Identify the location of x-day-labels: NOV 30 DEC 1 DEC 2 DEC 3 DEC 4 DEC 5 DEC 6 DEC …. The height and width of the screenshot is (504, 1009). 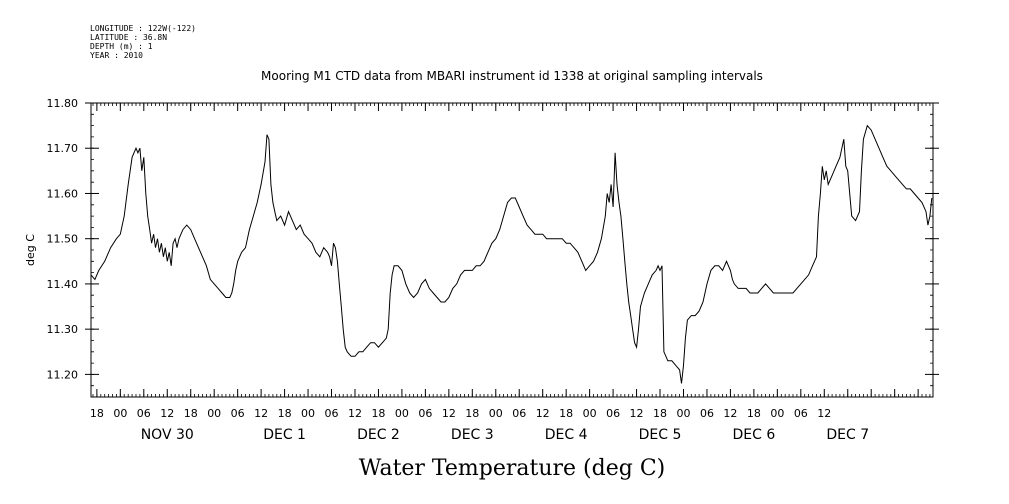
(505, 435).